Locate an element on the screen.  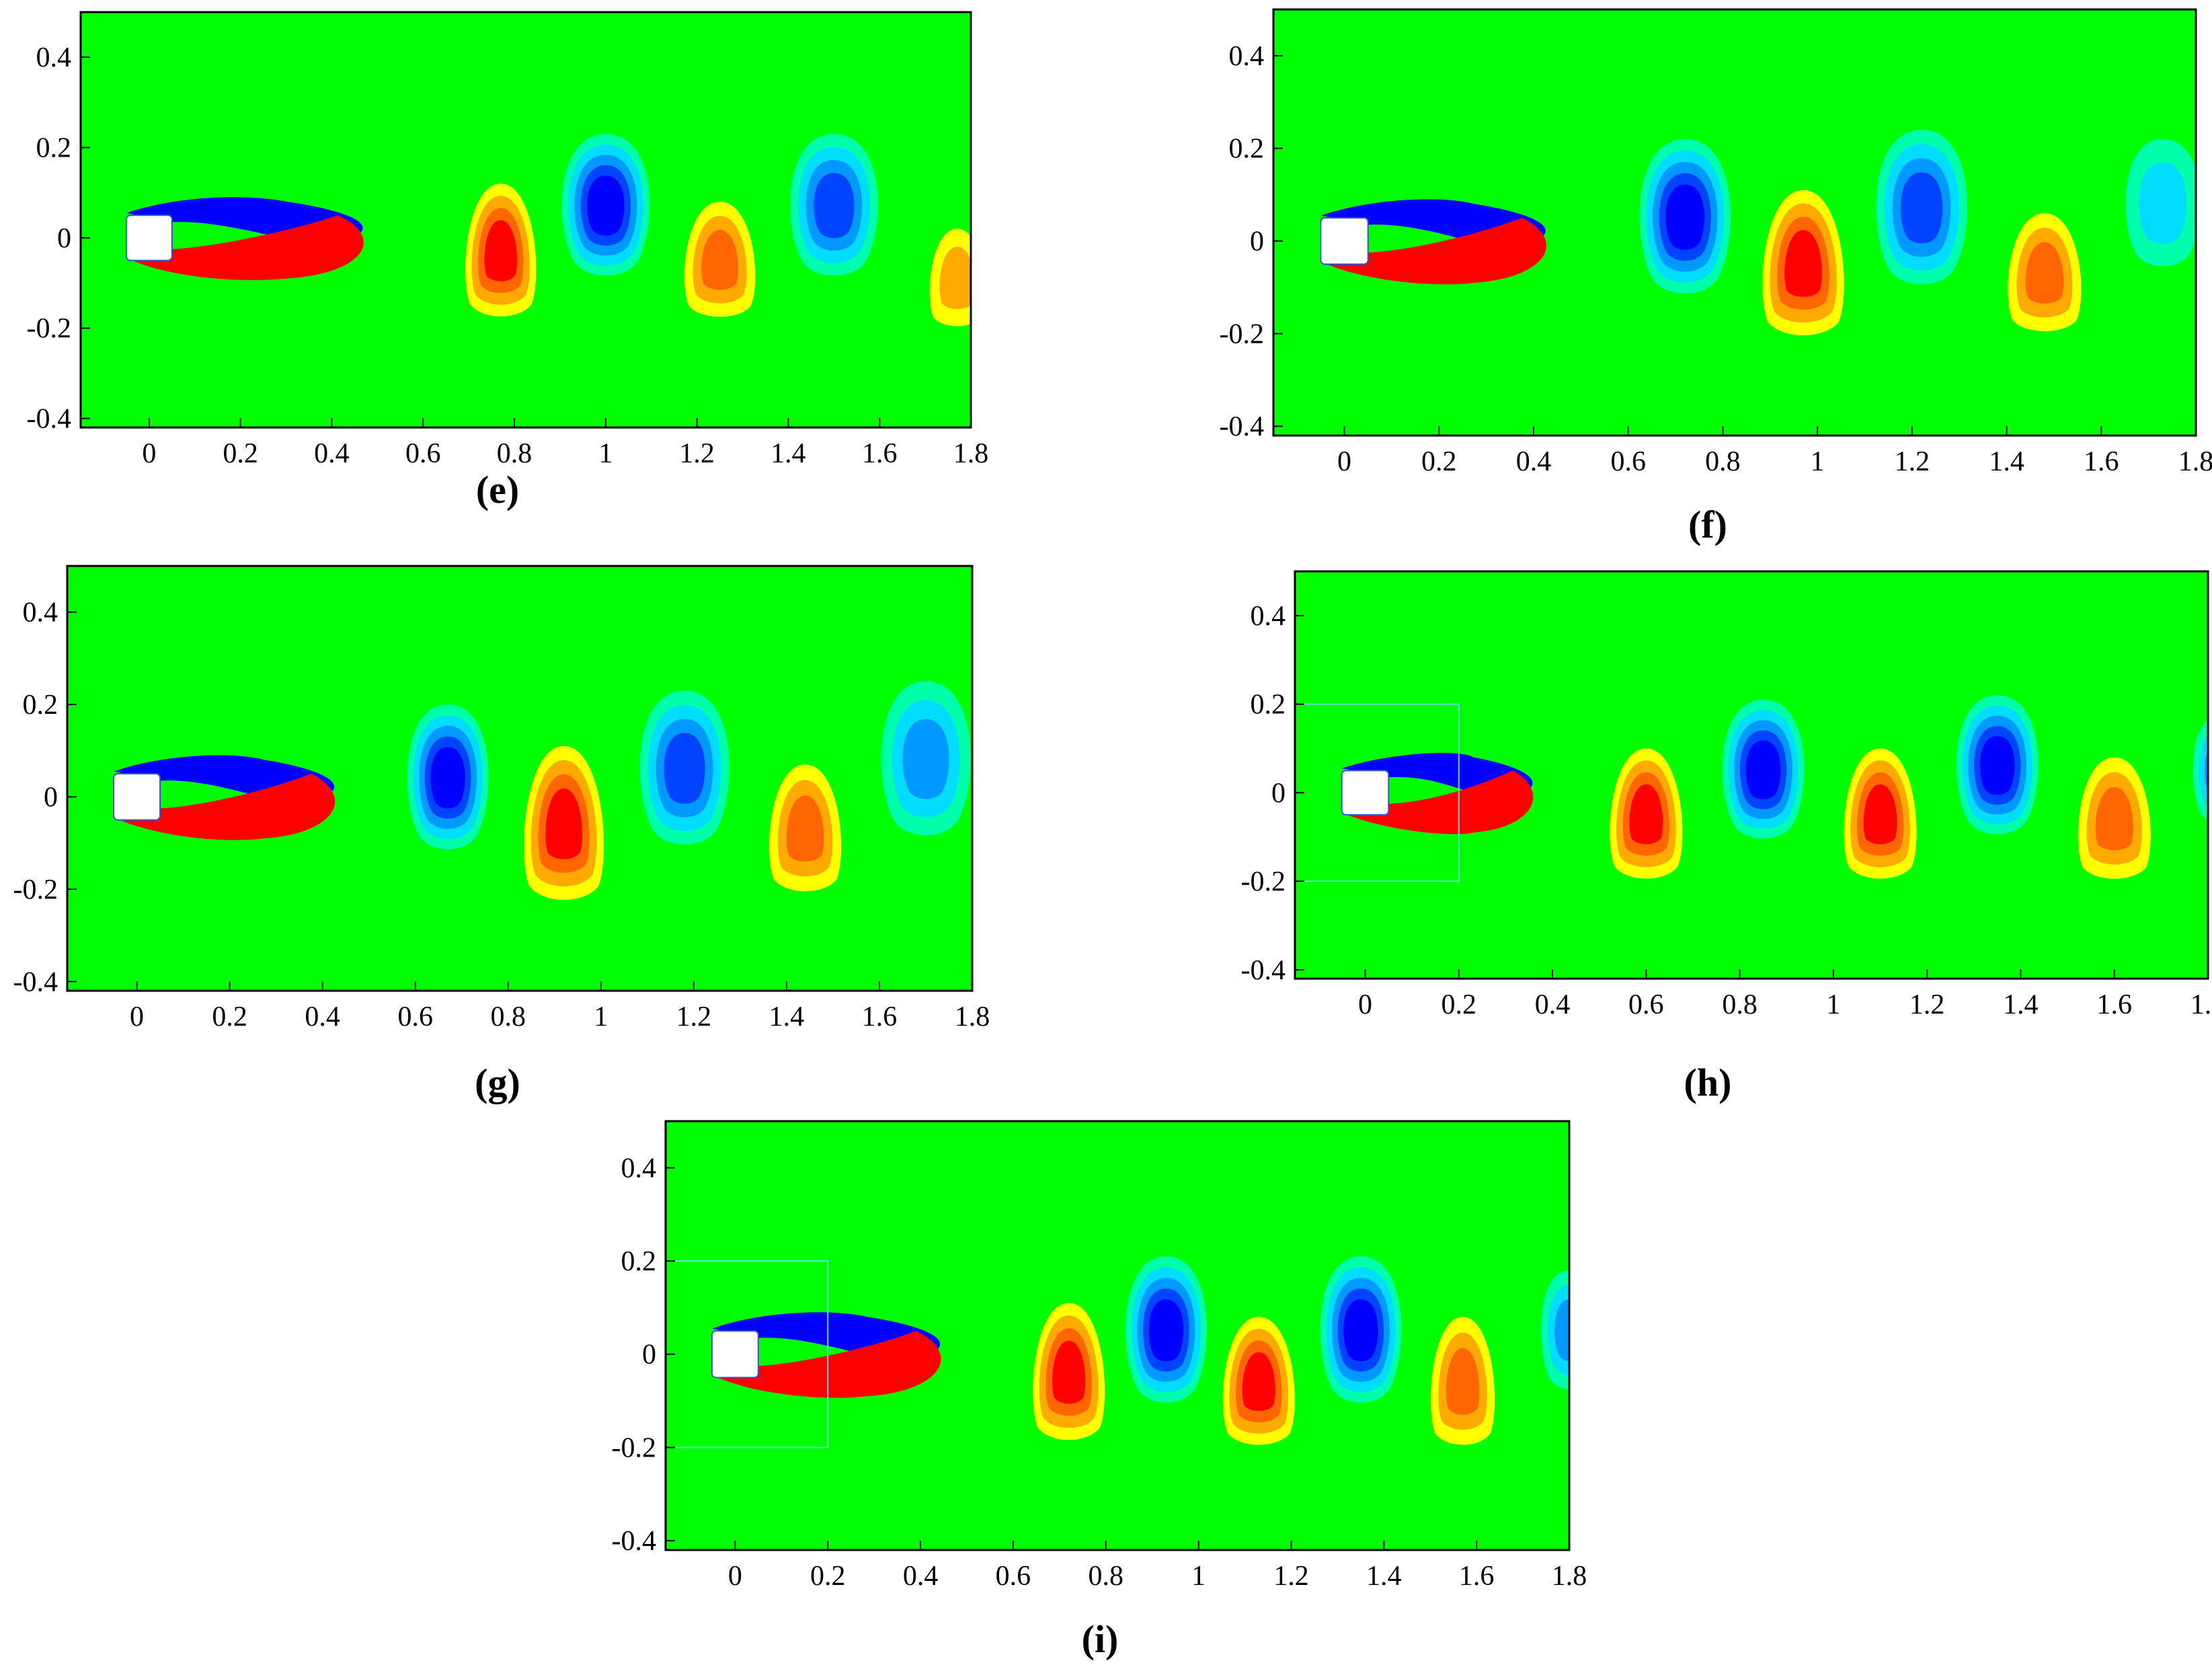
x-tick-label: 1.2 is located at coordinates (694, 1017).